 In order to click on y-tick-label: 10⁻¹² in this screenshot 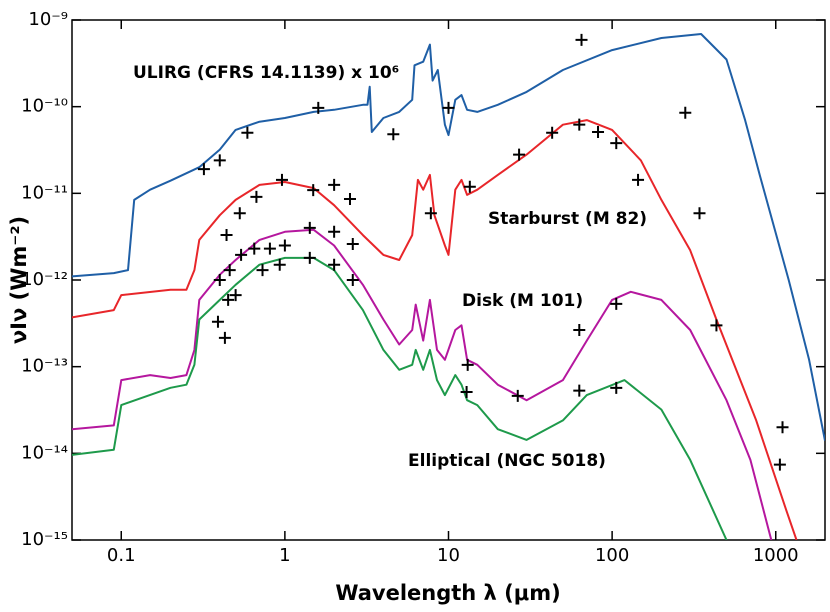, I will do `click(44, 279)`.